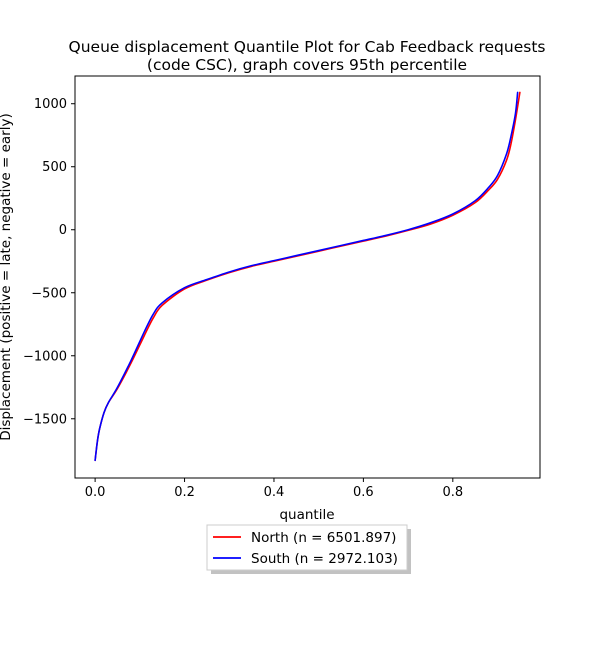 This screenshot has height=650, width=600. I want to click on legend-label-south: South (n = 2972.103), so click(324, 559).